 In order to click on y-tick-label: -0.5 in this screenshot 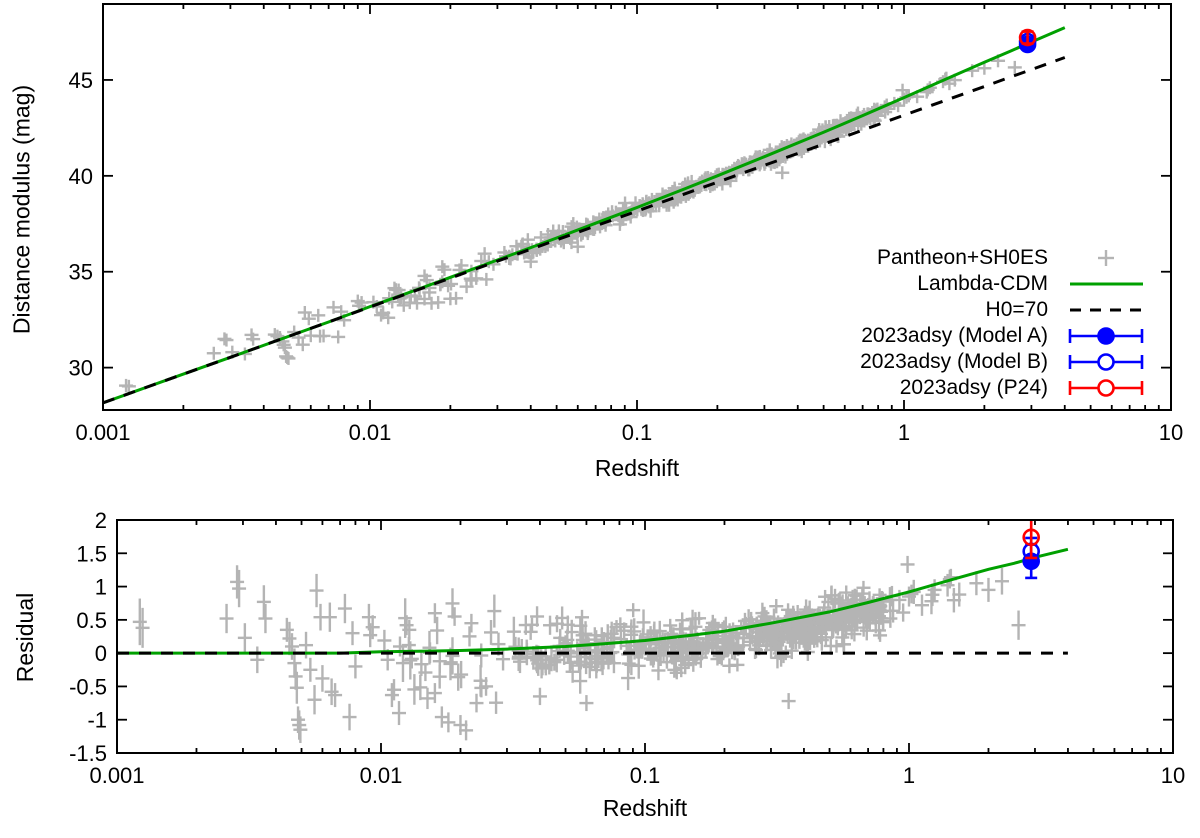, I will do `click(88, 686)`.